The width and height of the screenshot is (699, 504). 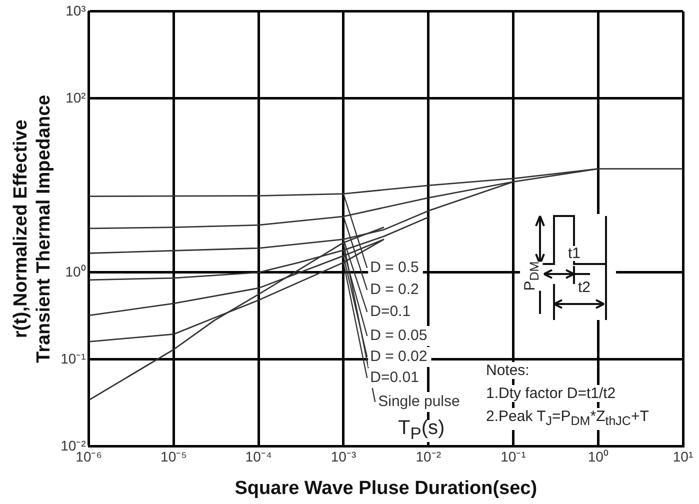 I want to click on y-tick-label: 10³, so click(x=76, y=10).